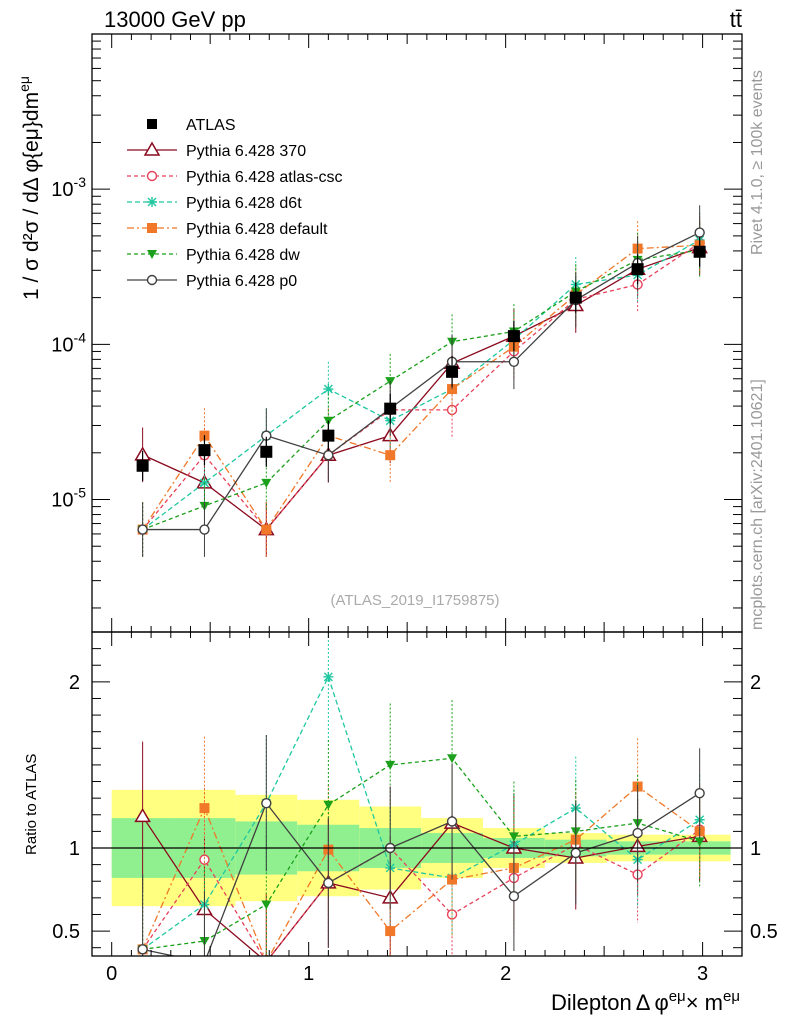 The image size is (786, 1024). What do you see at coordinates (328, 676) in the screenshot?
I see `ratio-marker-d6t` at bounding box center [328, 676].